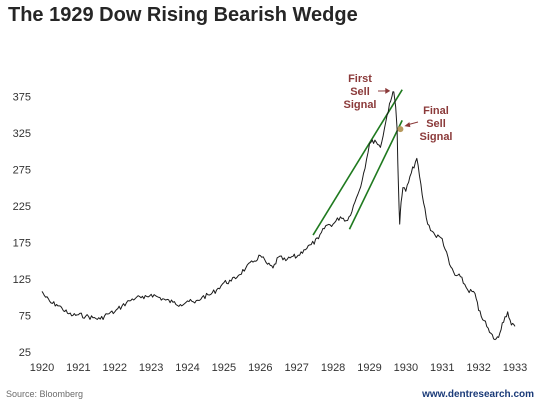 This screenshot has width=540, height=405. Describe the element at coordinates (515, 368) in the screenshot. I see `x-tick-label: 1933` at that location.